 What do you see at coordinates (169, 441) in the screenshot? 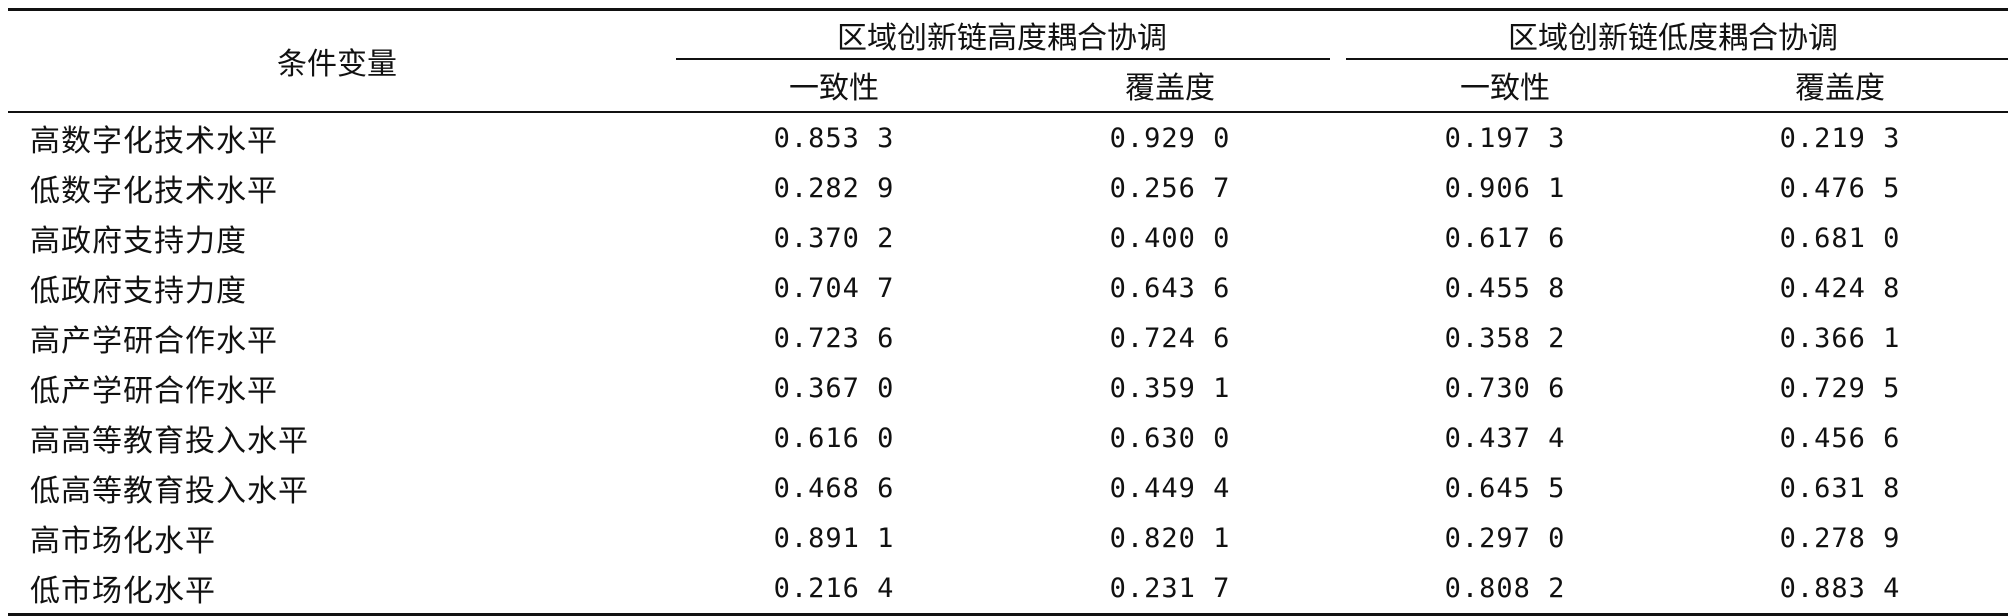
I see `row-label: 高高等教育投入水平` at bounding box center [169, 441].